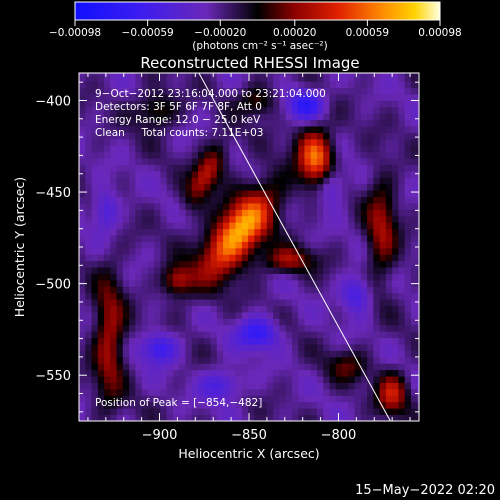 The height and width of the screenshot is (500, 500). What do you see at coordinates (248, 453) in the screenshot?
I see `x-axis-label: Heliocentric X (arcsec)` at bounding box center [248, 453].